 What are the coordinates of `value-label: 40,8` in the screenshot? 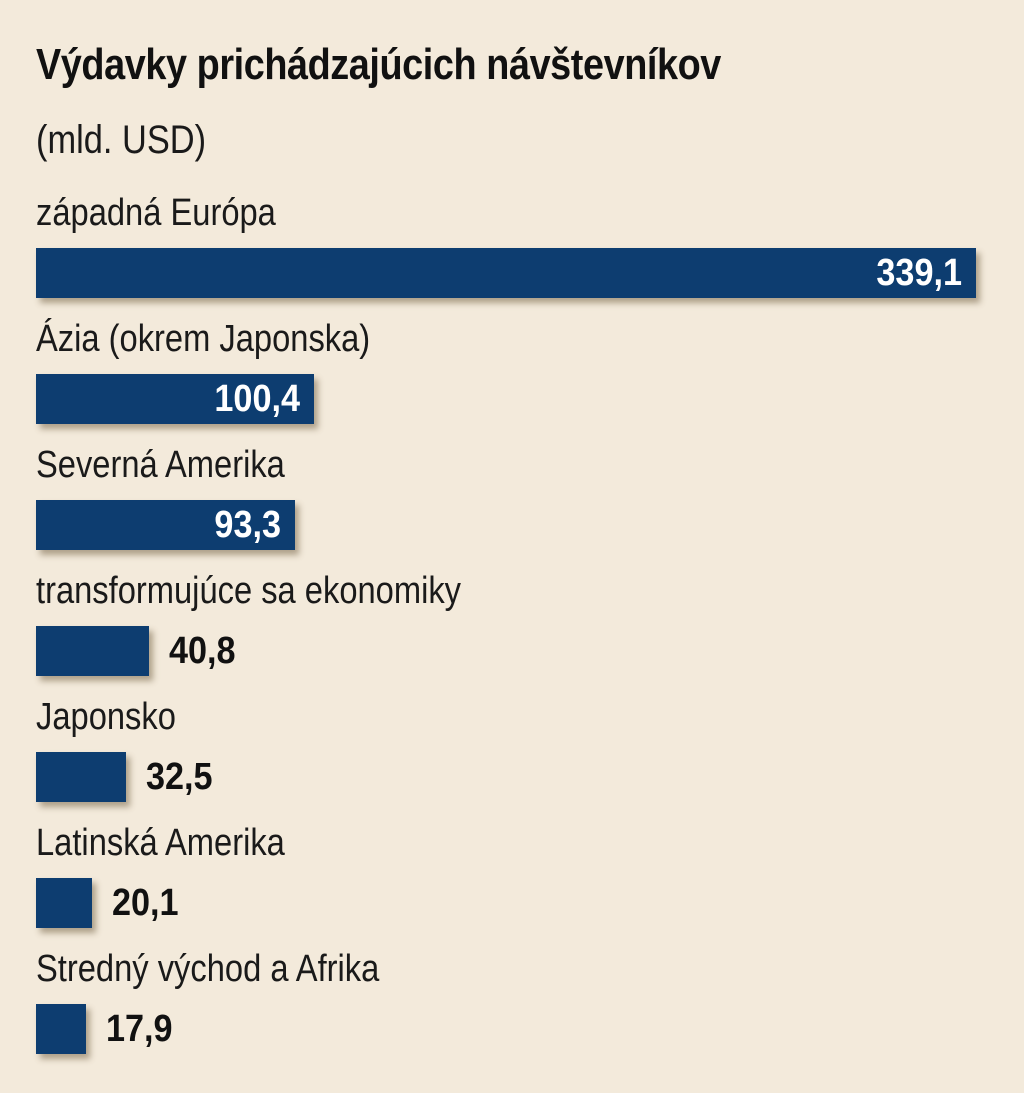 It's located at (202, 651).